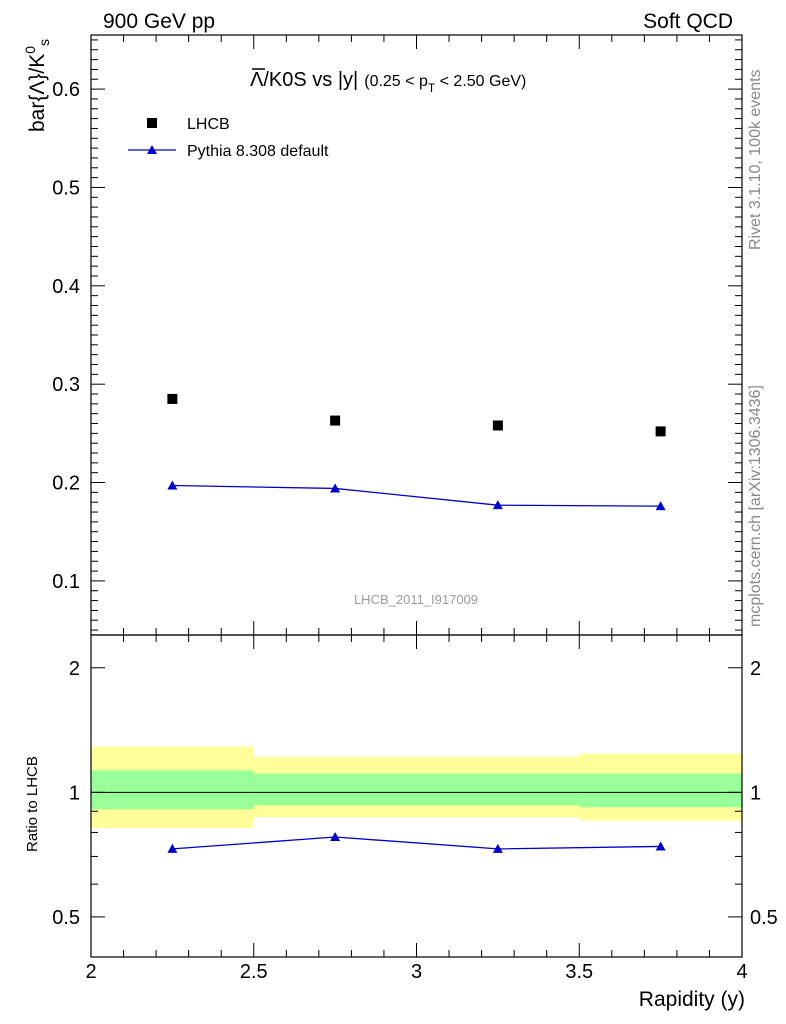 Image resolution: width=786 pixels, height=1024 pixels. What do you see at coordinates (755, 793) in the screenshot?
I see `ratio-y-tick-label-right: 1` at bounding box center [755, 793].